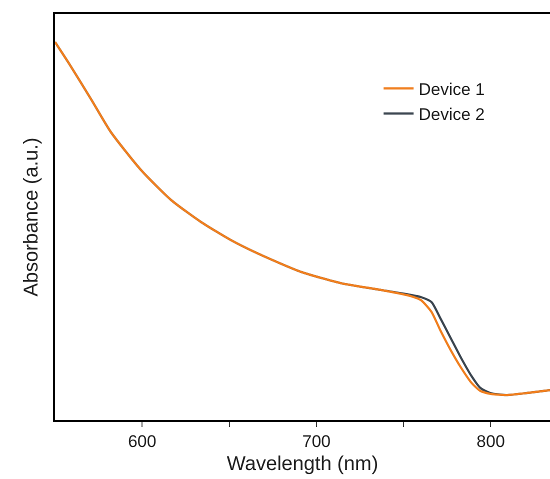 The height and width of the screenshot is (479, 550). Describe the element at coordinates (142, 442) in the screenshot. I see `x-tick-label: 600` at that location.